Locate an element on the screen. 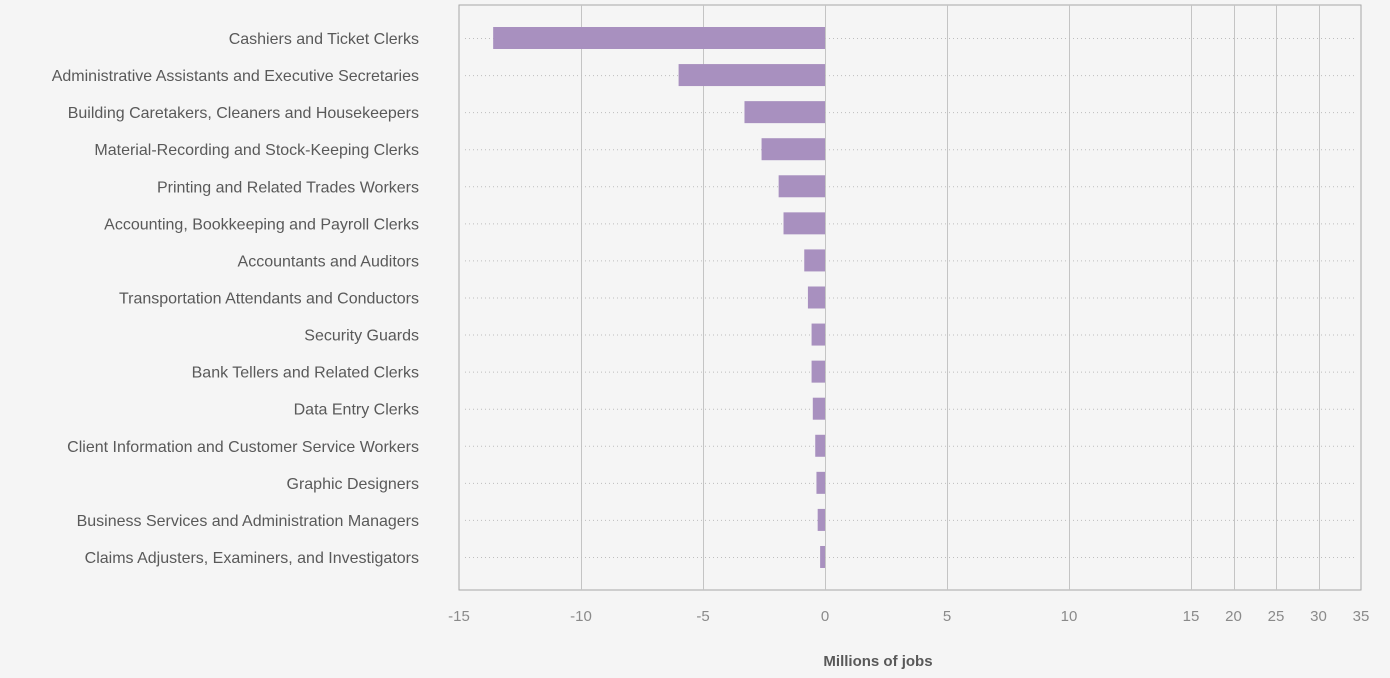  category-label: Accountants and Auditors is located at coordinates (328, 261).